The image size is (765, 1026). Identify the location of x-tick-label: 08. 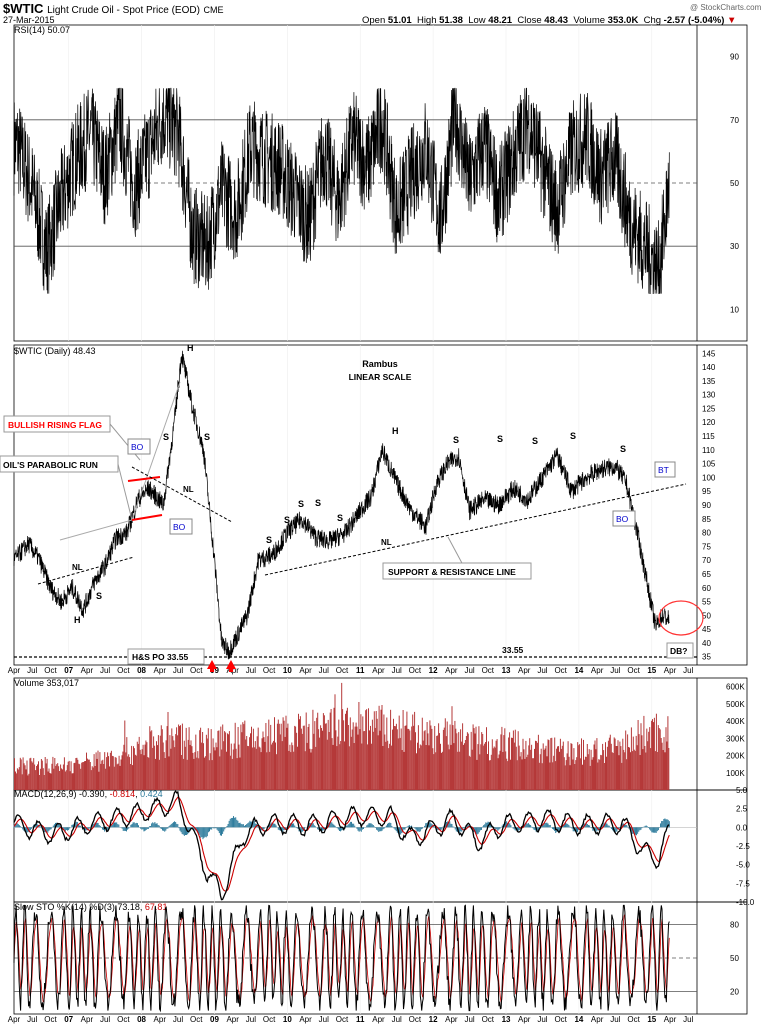
(141, 1019).